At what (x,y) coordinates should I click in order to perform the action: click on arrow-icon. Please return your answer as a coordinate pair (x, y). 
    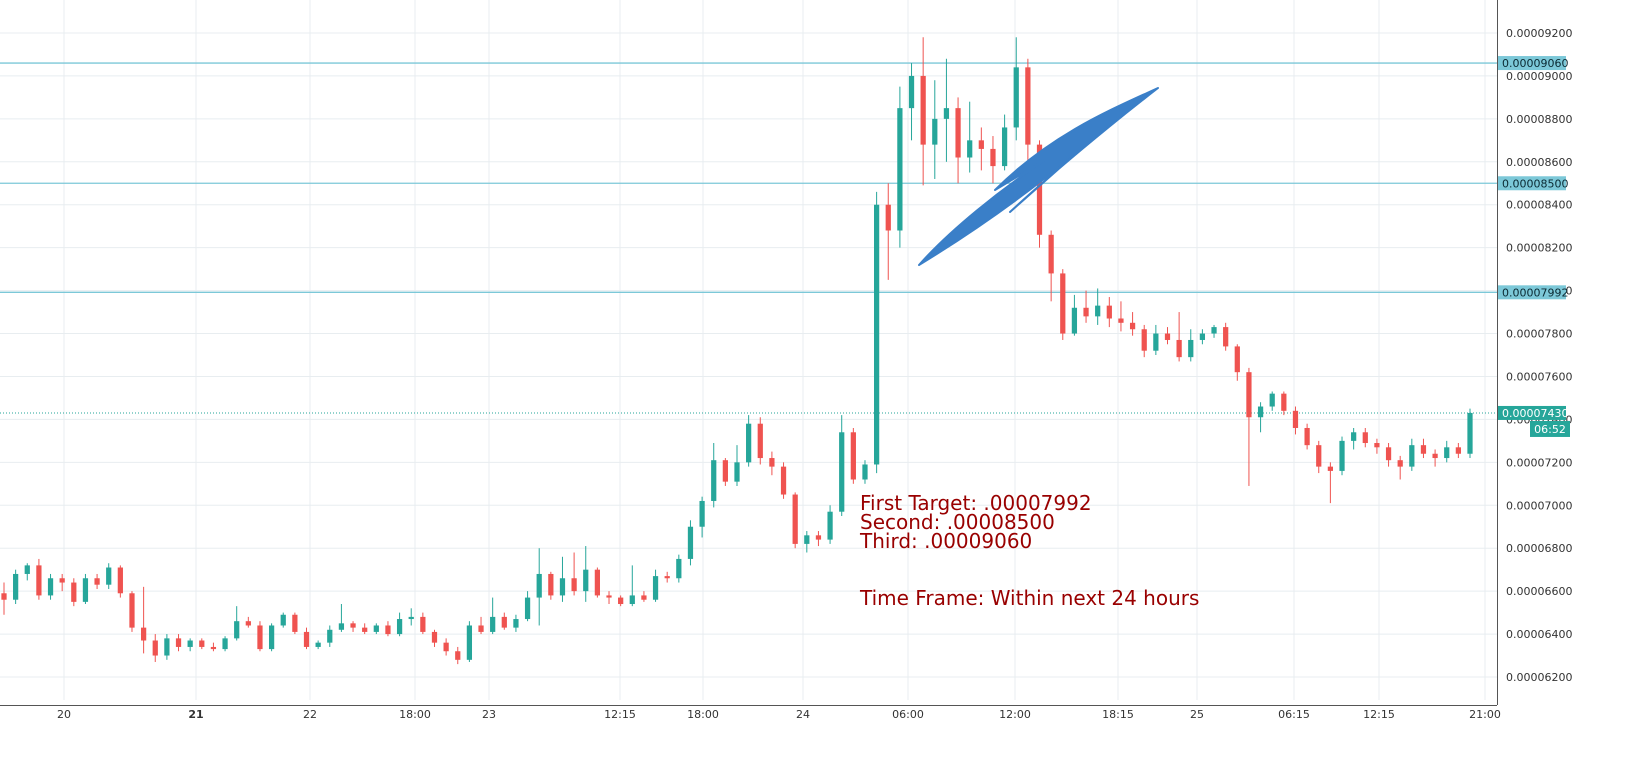
    Looking at the image, I should click on (1038, 176).